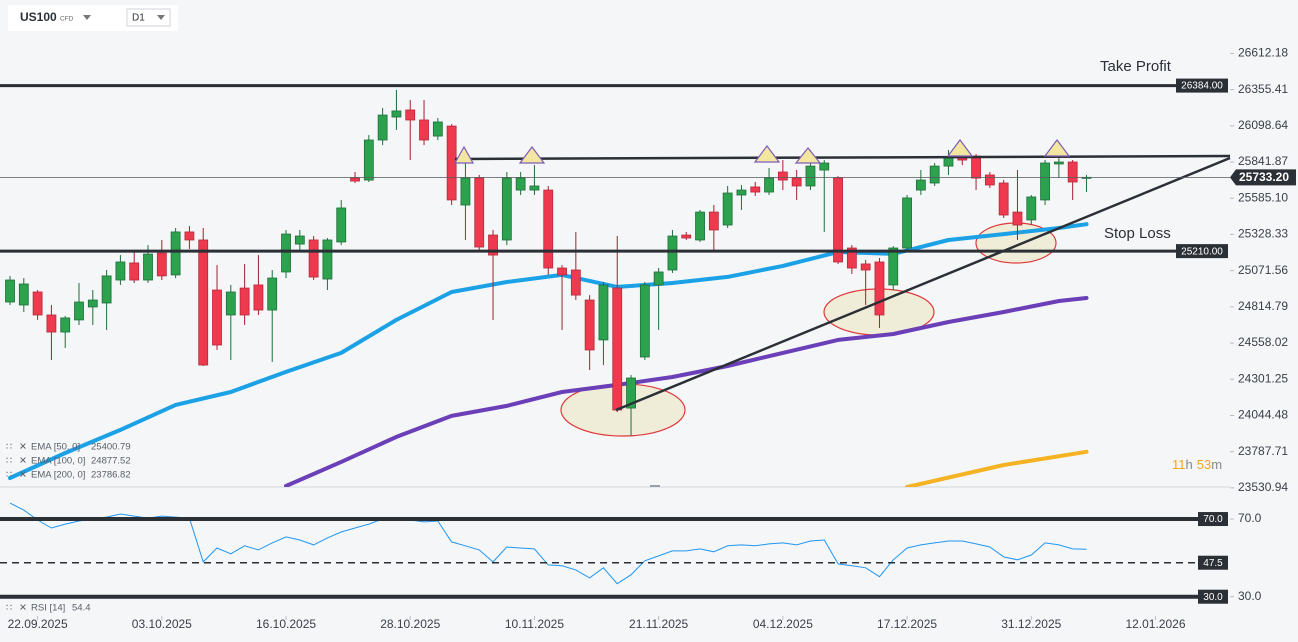  What do you see at coordinates (1213, 597) in the screenshot?
I see `rsi-level-label: 30.0` at bounding box center [1213, 597].